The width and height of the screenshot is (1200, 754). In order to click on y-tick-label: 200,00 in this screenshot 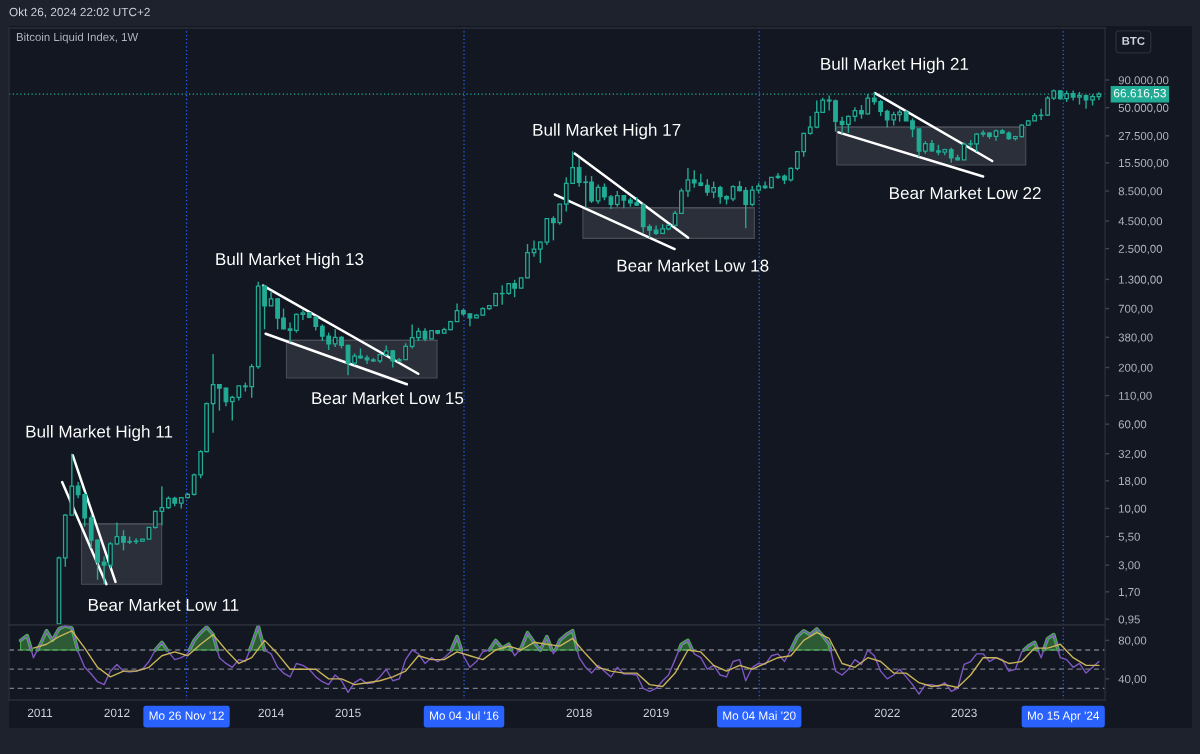, I will do `click(1135, 368)`.